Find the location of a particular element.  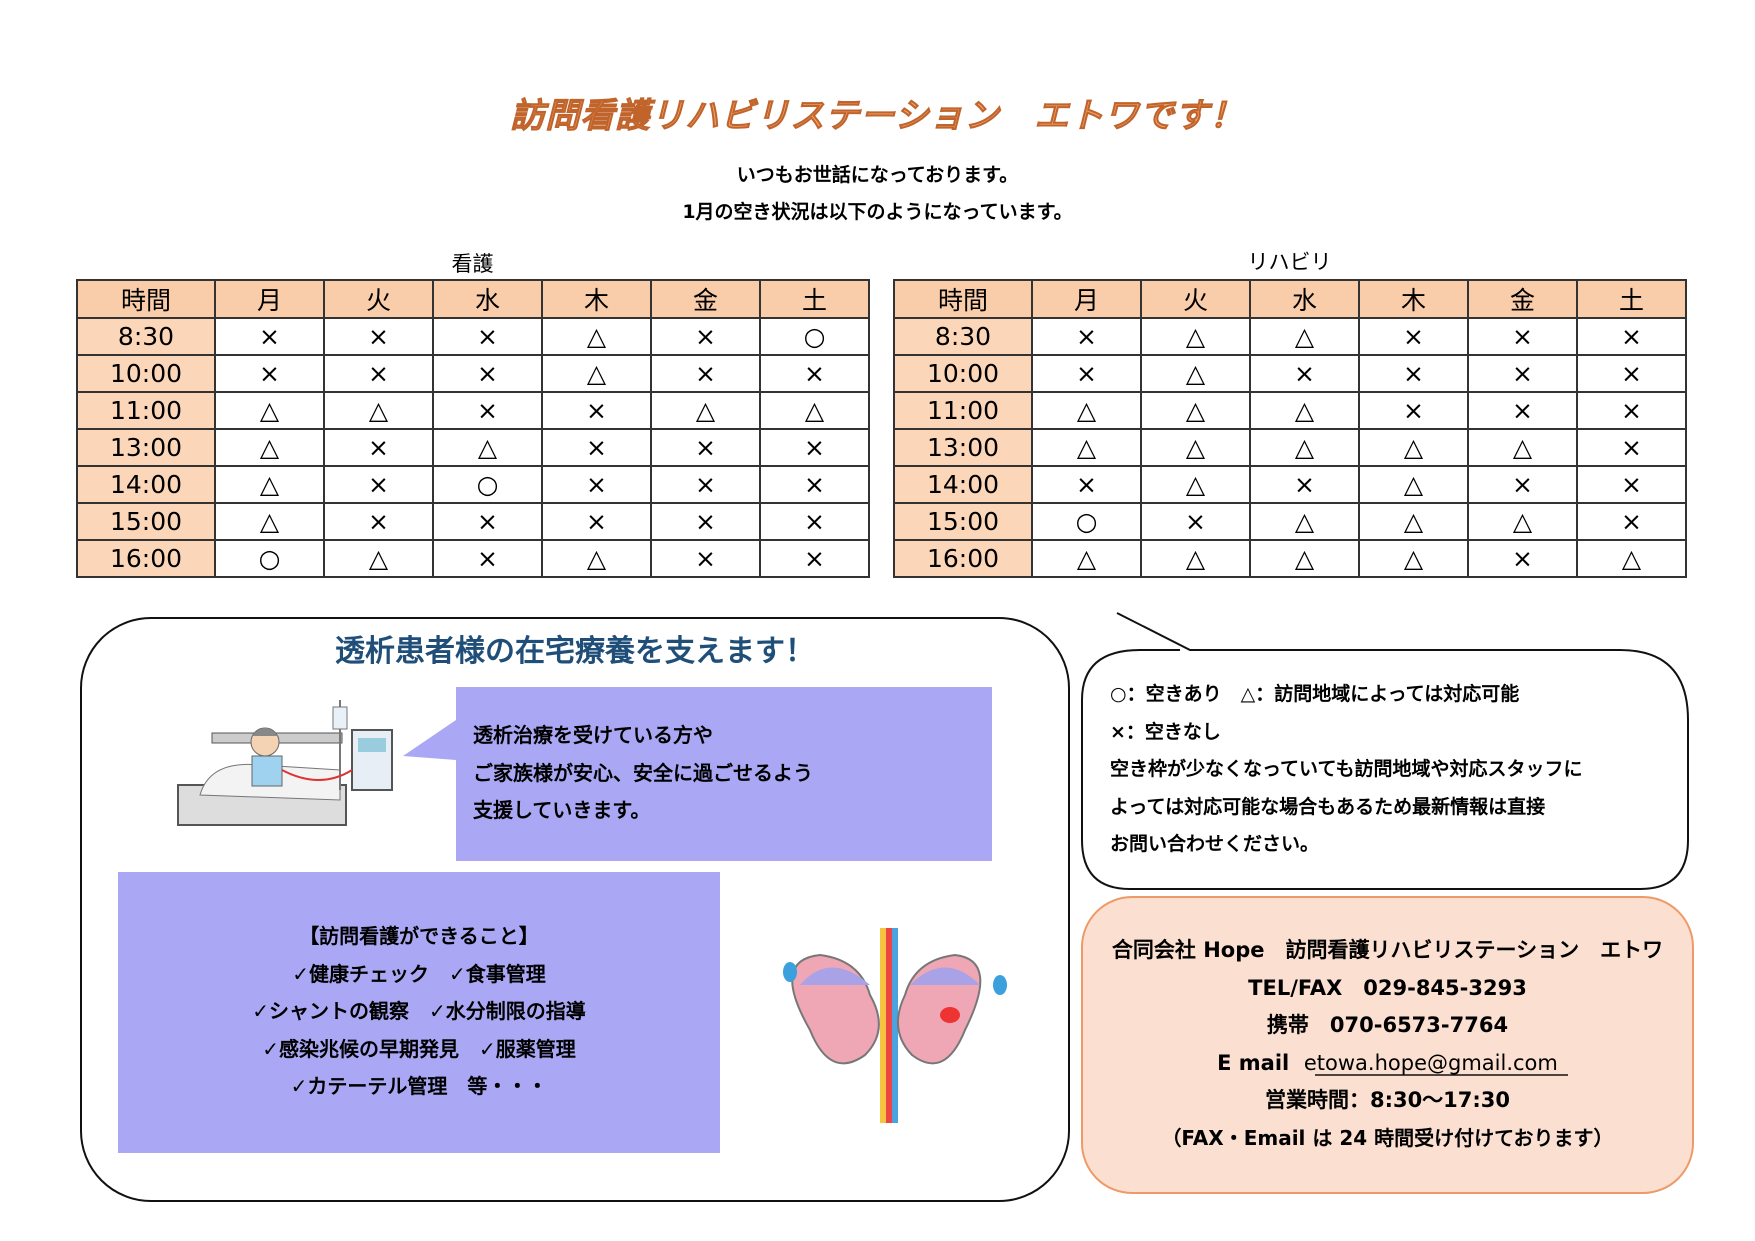

legend-line: ○：空きあり △：訪問地域によっては対応可能 is located at coordinates (1315, 694).